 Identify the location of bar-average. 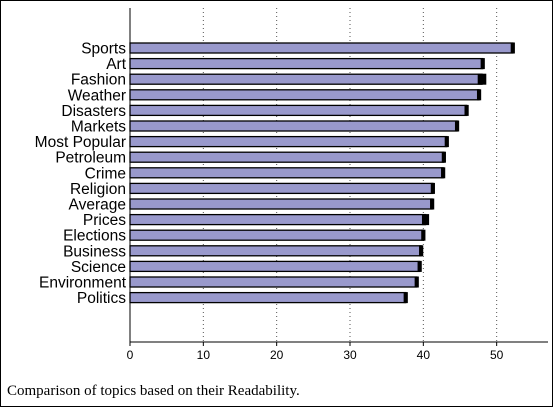
(281, 204).